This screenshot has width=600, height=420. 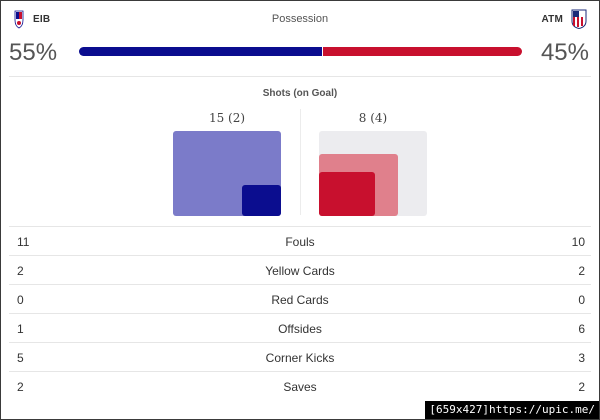 What do you see at coordinates (20, 329) in the screenshot?
I see `stat-home-value: 1` at bounding box center [20, 329].